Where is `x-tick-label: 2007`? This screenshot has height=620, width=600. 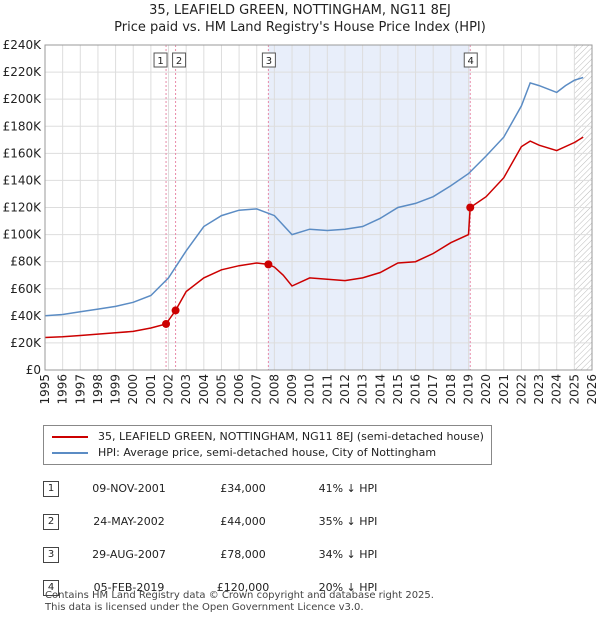
x-tick-label: 2007 is located at coordinates (257, 389).